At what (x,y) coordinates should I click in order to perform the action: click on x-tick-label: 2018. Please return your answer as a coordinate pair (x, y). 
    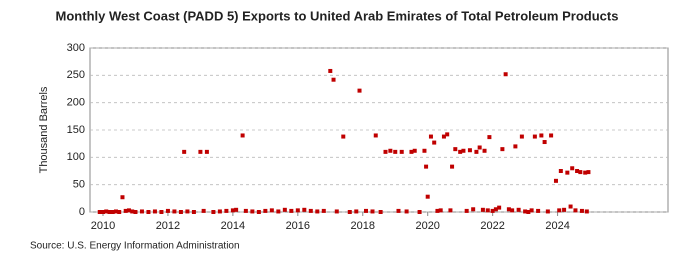
    Looking at the image, I should click on (363, 226).